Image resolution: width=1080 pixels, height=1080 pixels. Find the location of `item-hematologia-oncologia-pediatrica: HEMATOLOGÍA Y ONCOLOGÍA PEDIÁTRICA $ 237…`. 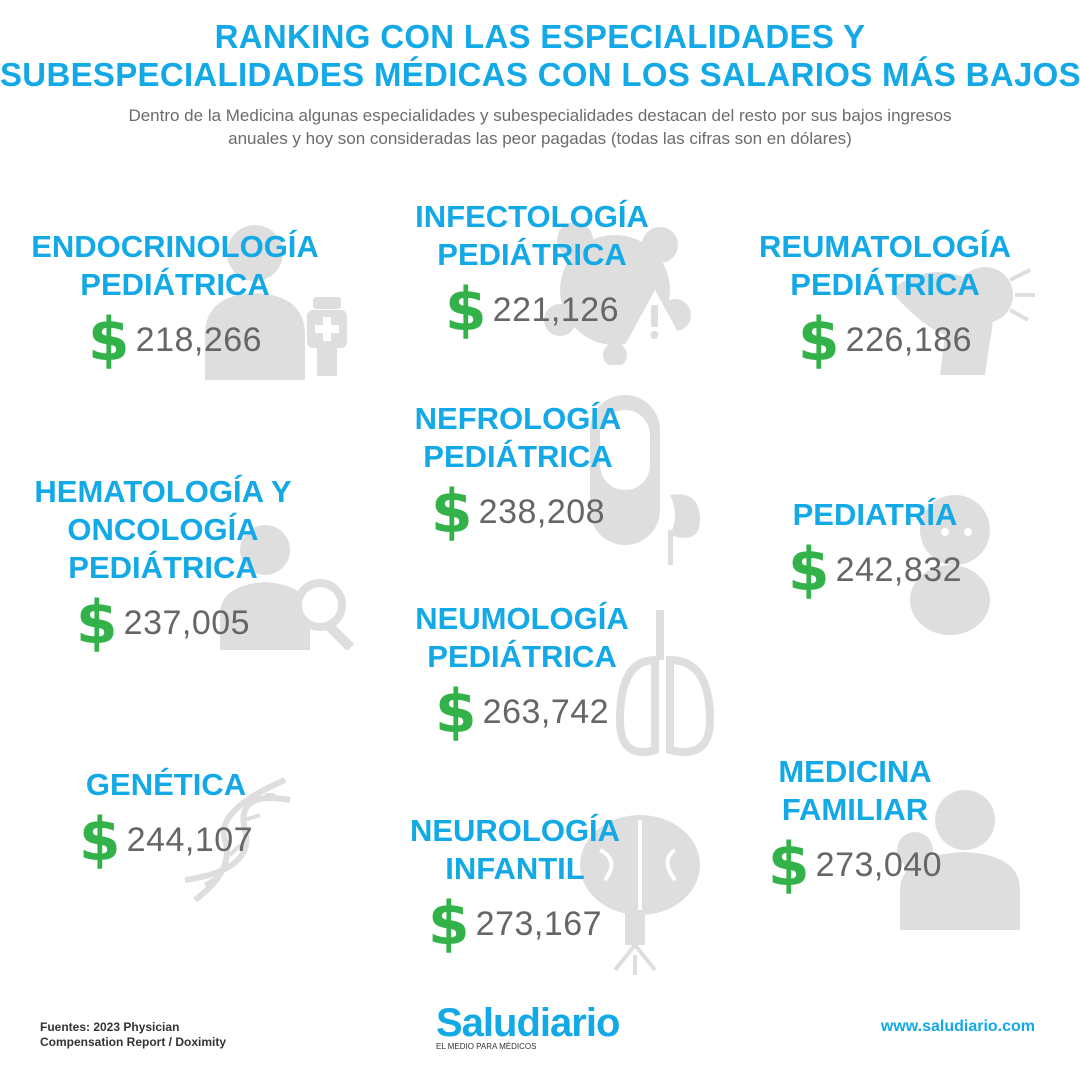

item-hematologia-oncologia-pediatrica: HEMATOLOGÍA Y ONCOLOGÍA PEDIÁTRICA $ 237… is located at coordinates (163, 563).